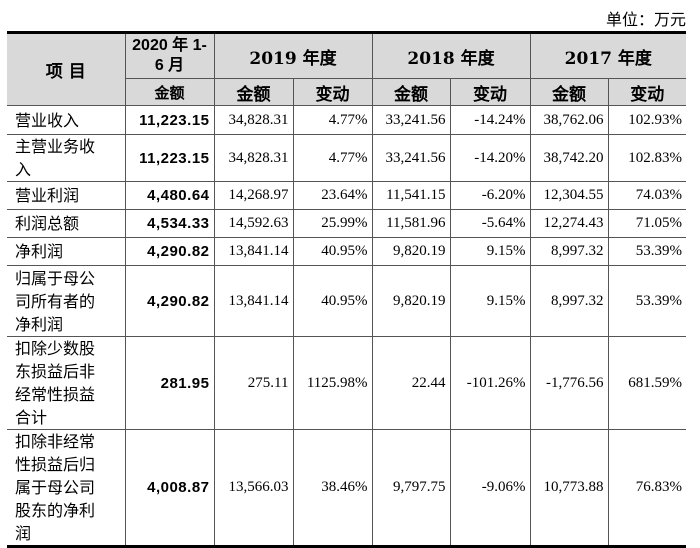  What do you see at coordinates (490, 195) in the screenshot?
I see `change-2018: -6.20%` at bounding box center [490, 195].